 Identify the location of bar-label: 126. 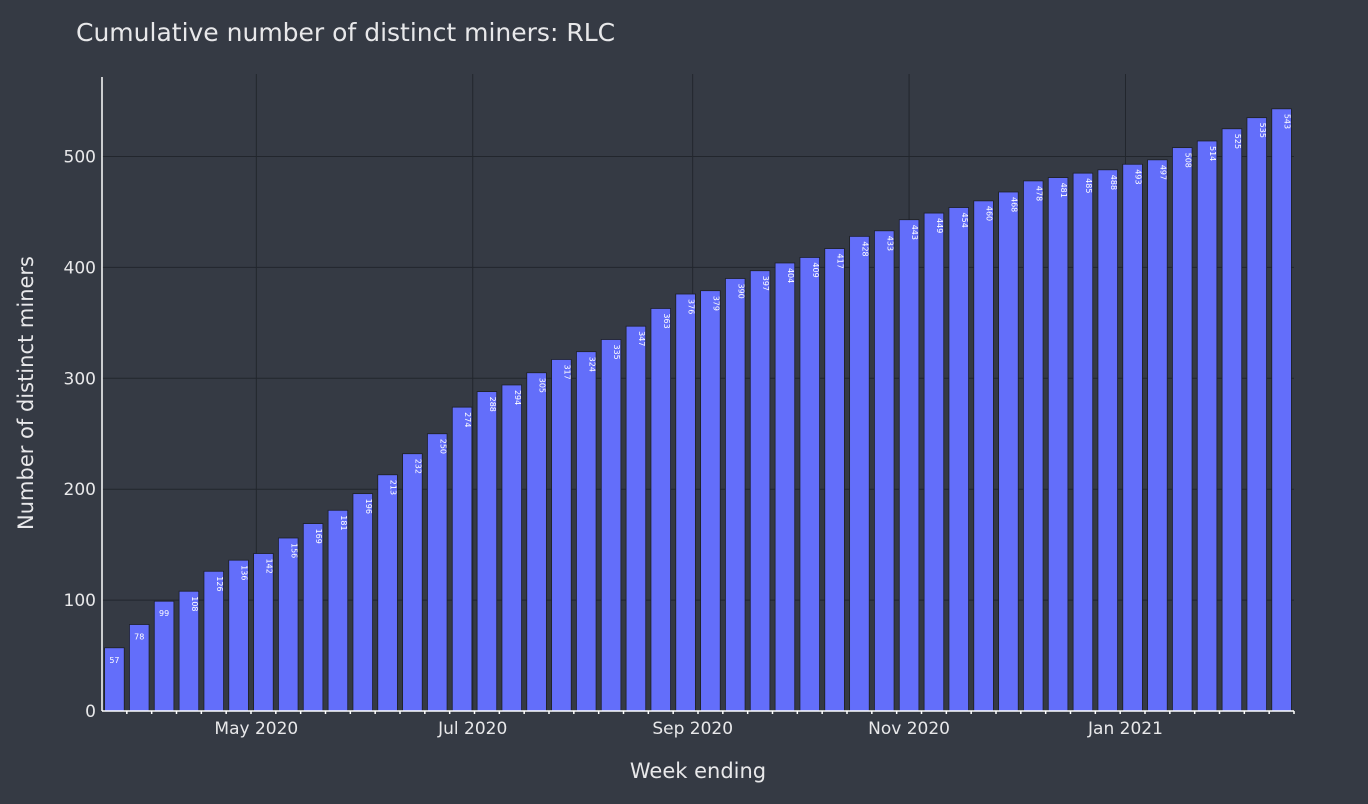
(219, 583).